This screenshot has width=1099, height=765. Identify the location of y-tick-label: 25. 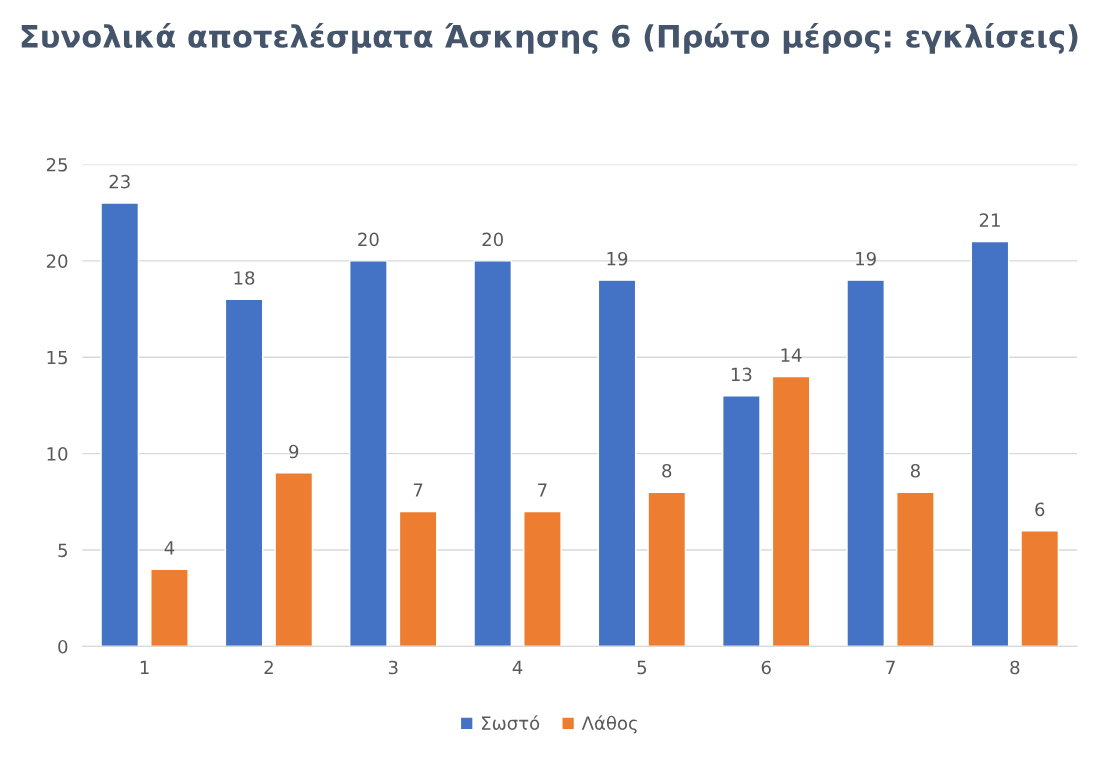
(56, 164).